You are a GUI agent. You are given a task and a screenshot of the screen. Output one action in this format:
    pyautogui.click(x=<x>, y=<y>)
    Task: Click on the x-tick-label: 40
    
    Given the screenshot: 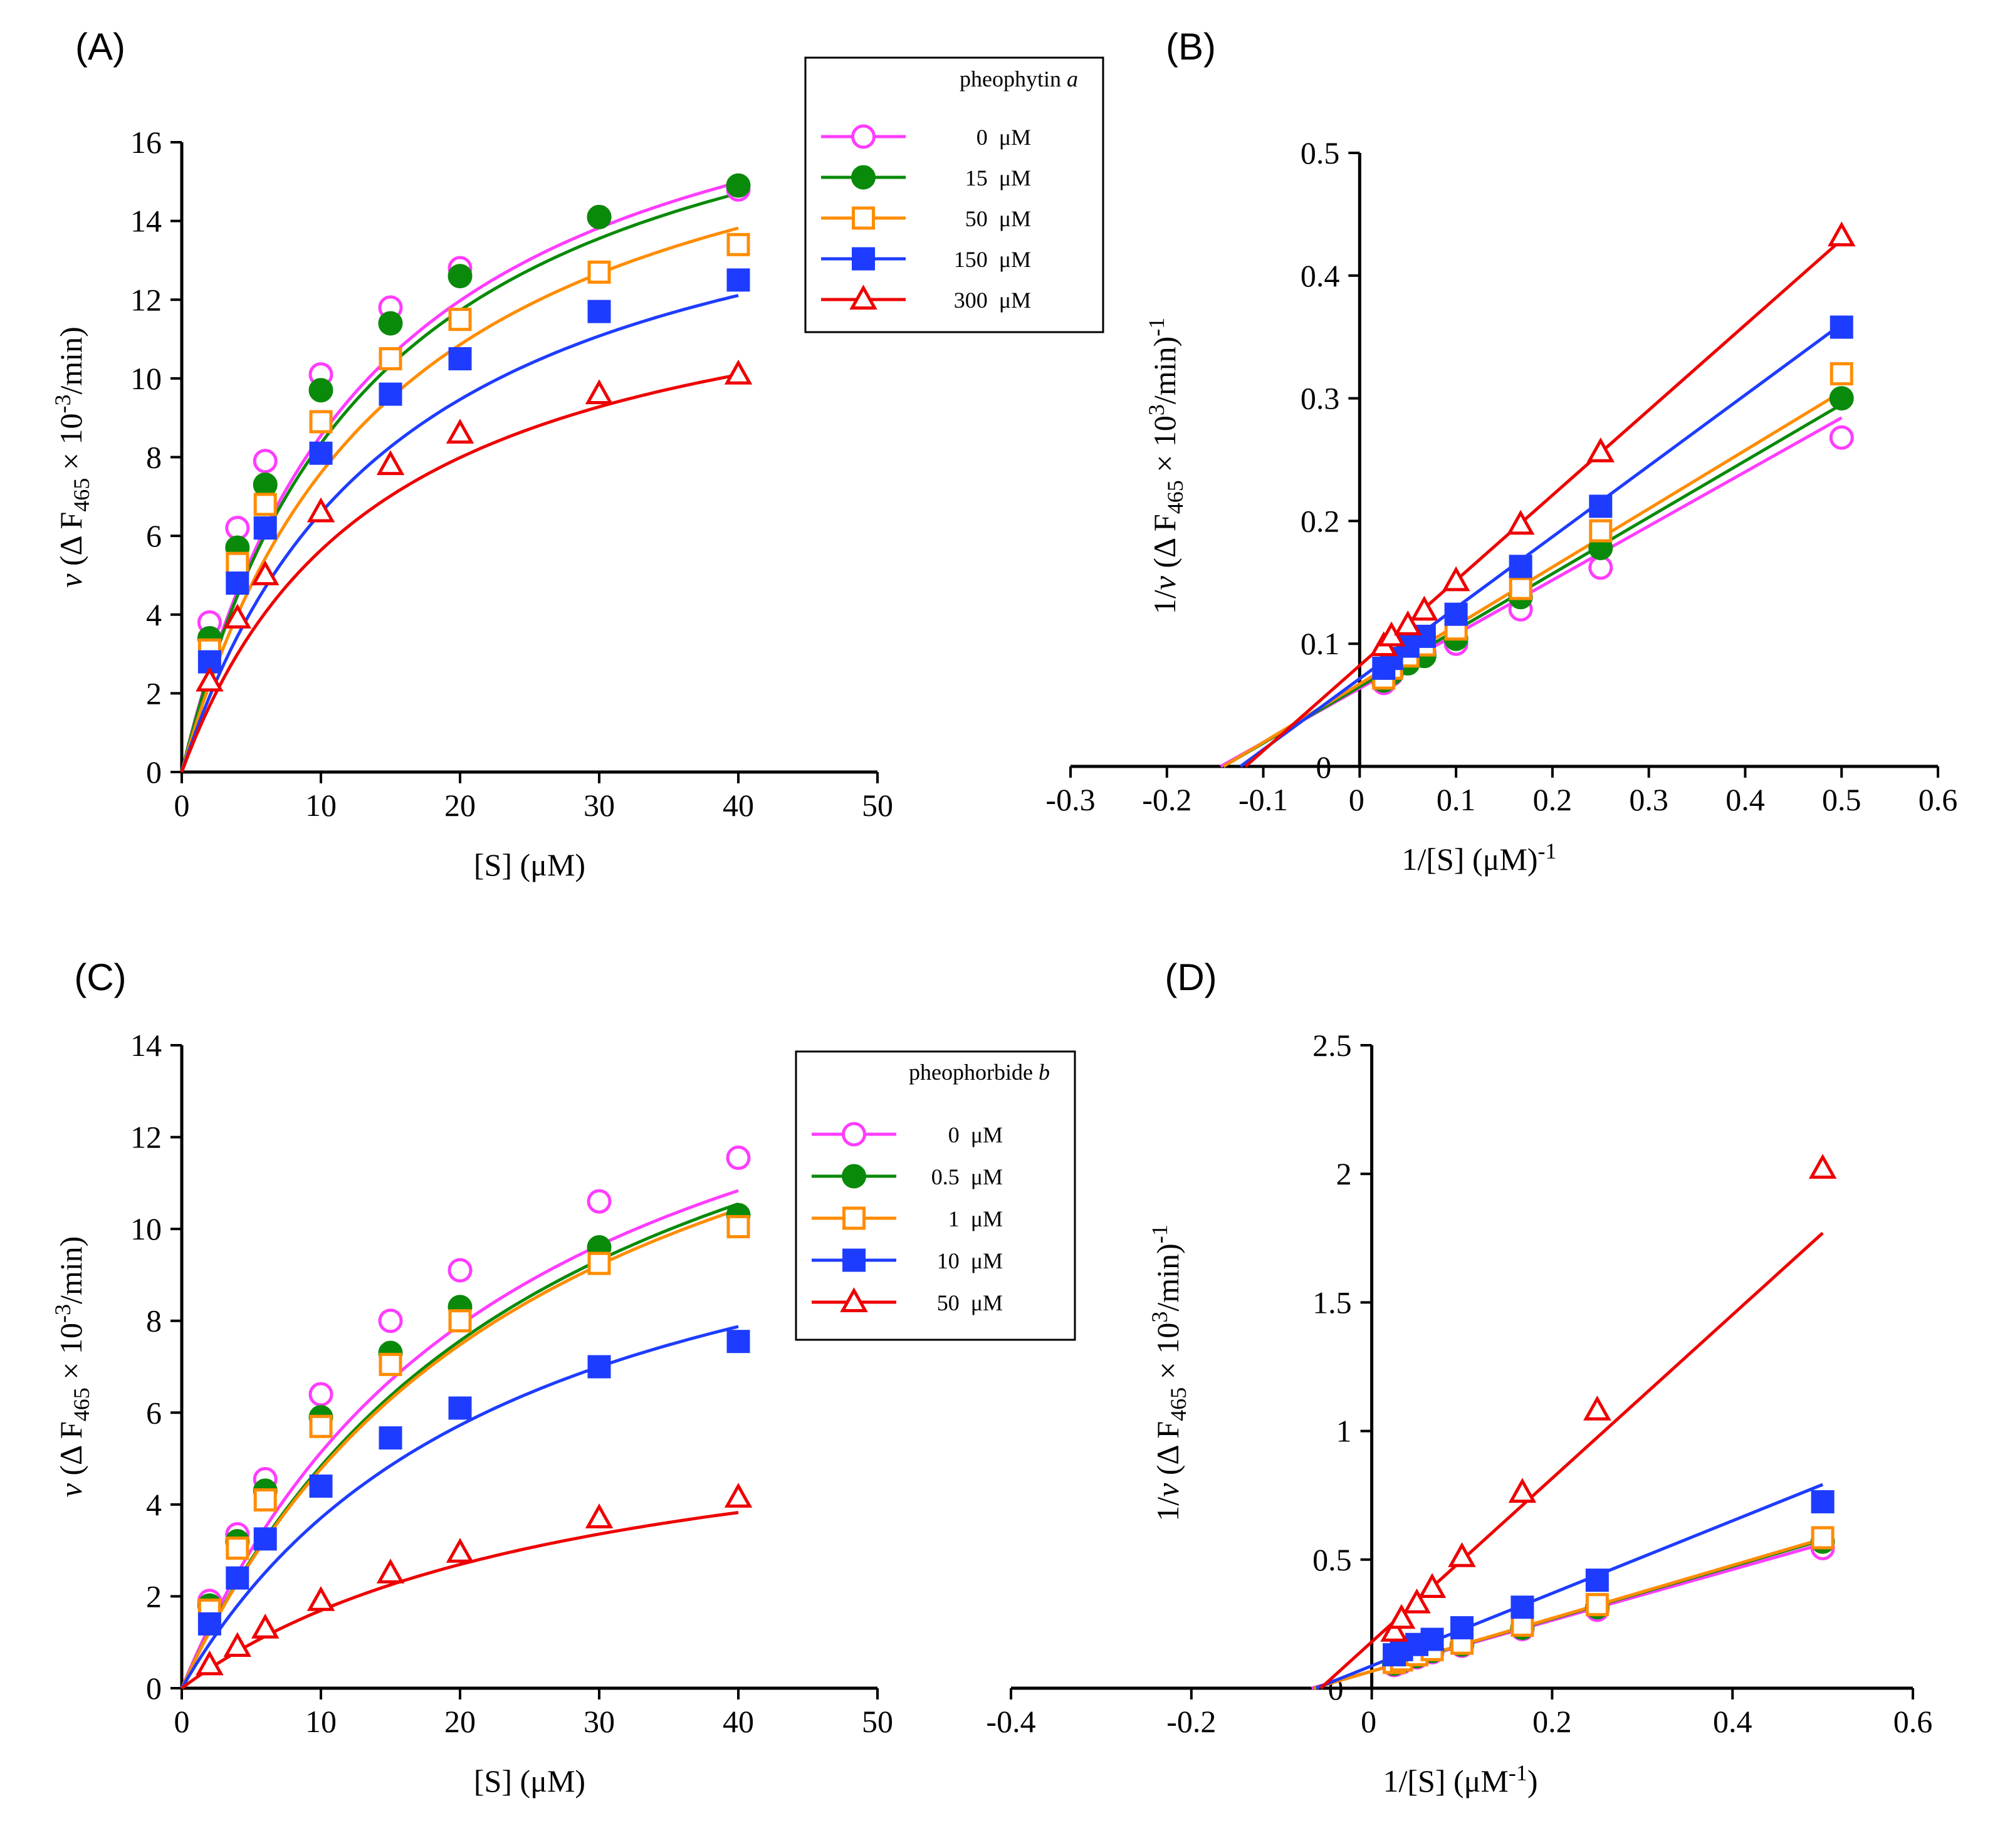 What is the action you would take?
    pyautogui.click(x=738, y=805)
    